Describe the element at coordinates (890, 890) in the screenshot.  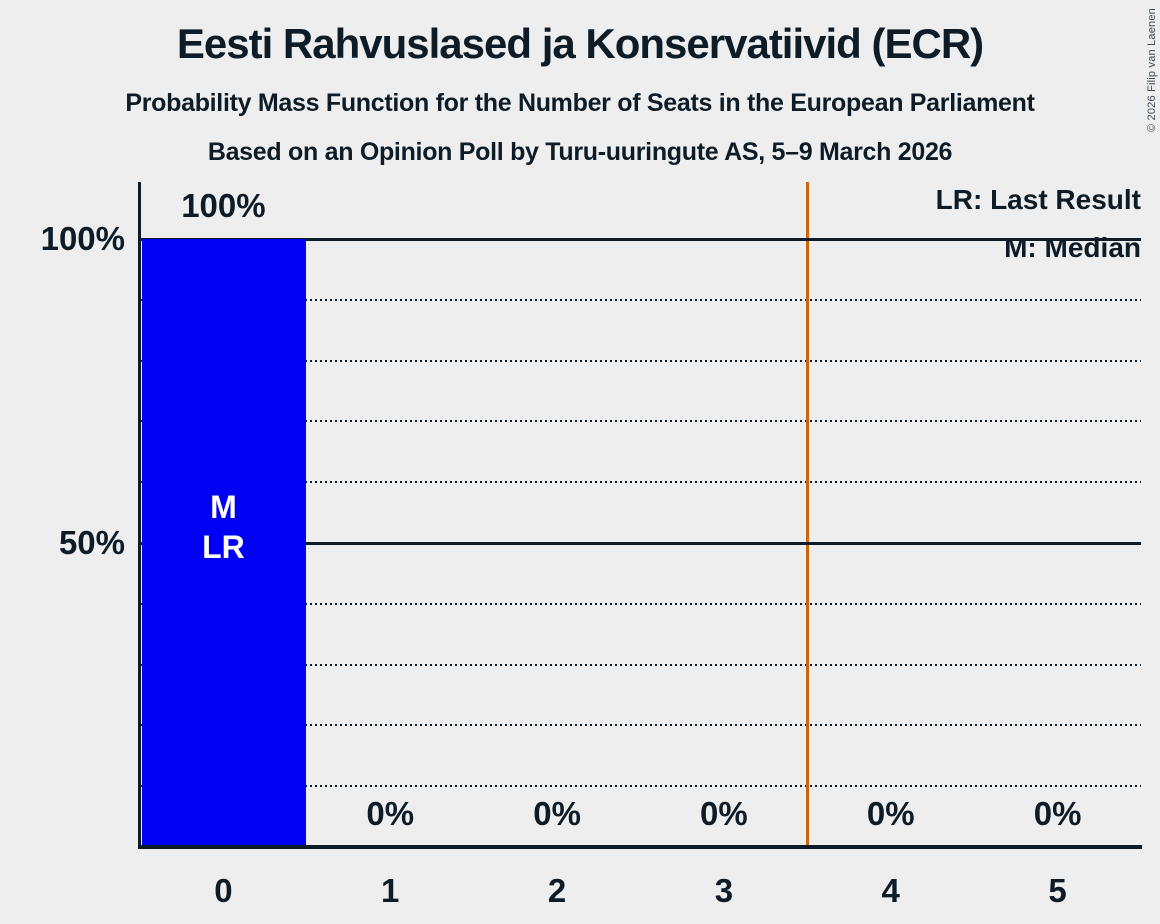
I see `x-tick-label-4: 4` at that location.